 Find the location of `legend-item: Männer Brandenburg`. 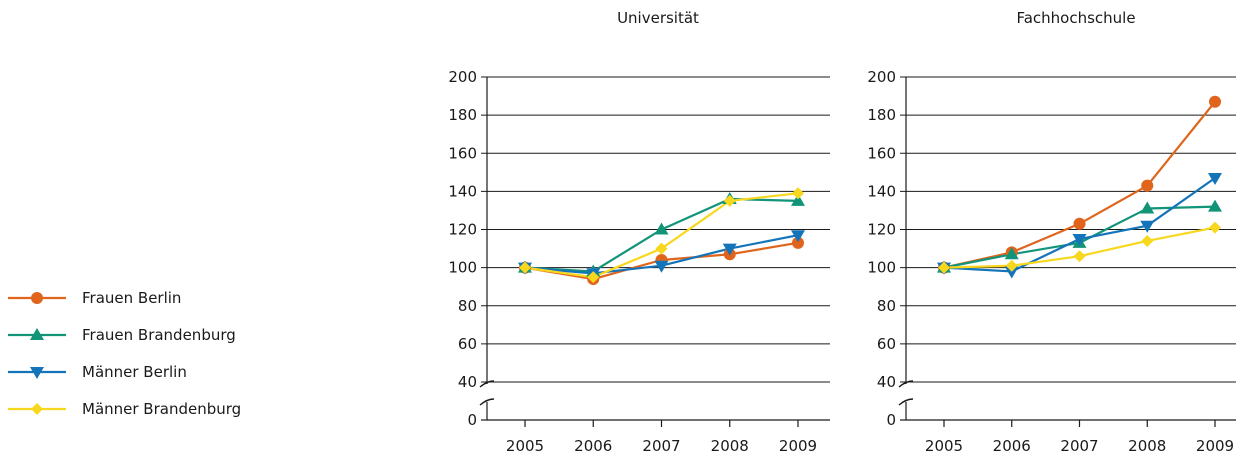

legend-item: Männer Brandenburg is located at coordinates (124, 409).